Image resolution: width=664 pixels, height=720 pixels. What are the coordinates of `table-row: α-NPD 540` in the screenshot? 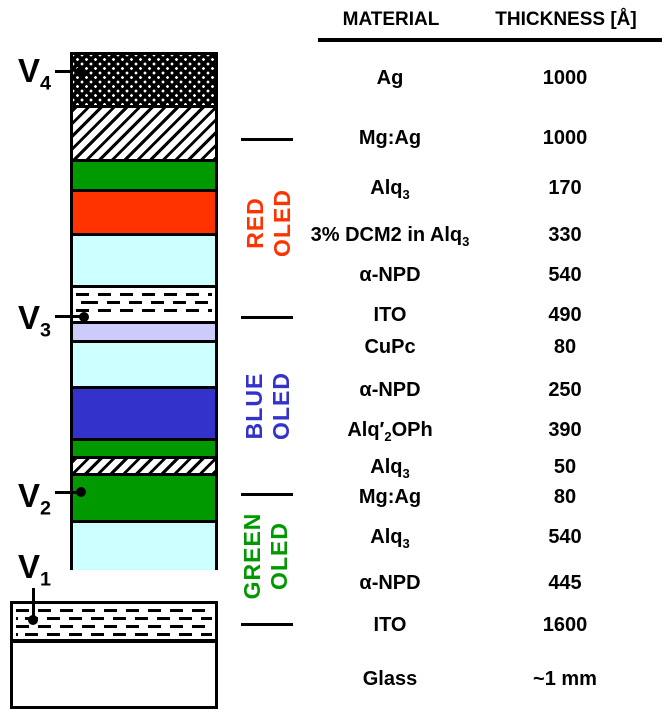 It's located at (332, 275).